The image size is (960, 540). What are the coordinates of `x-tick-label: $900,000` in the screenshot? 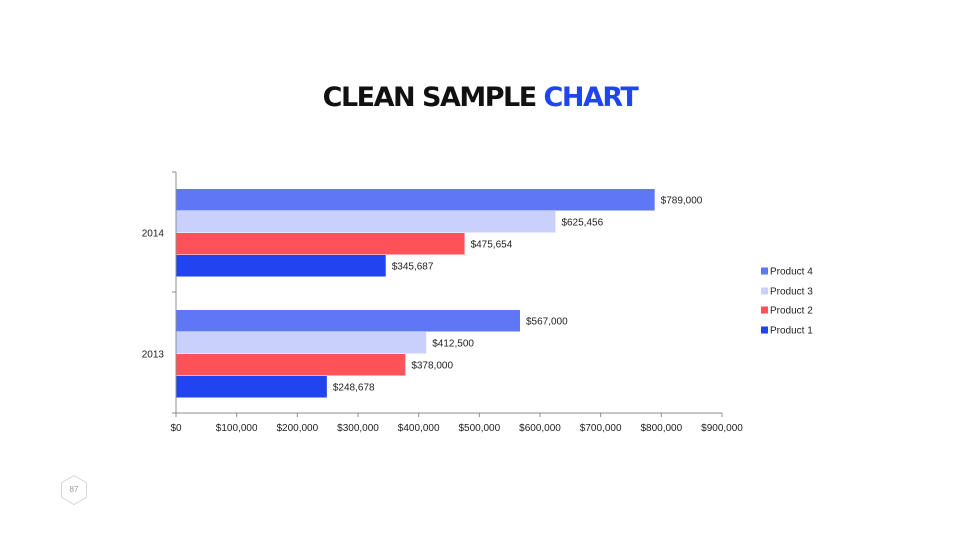 It's located at (722, 428).